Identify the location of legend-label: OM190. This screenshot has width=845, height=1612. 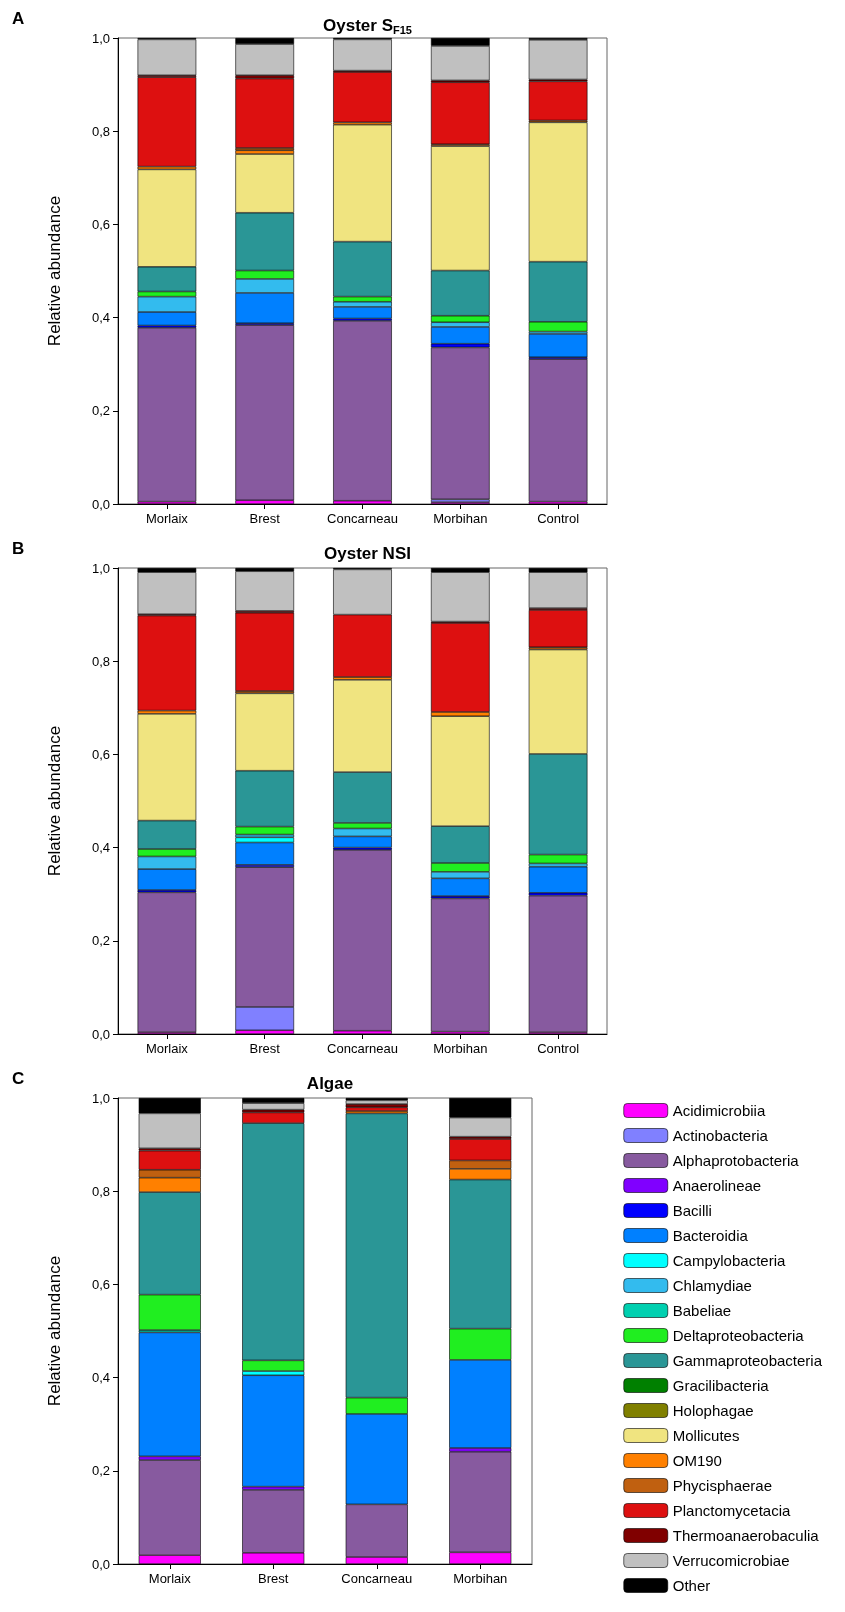
(697, 1460).